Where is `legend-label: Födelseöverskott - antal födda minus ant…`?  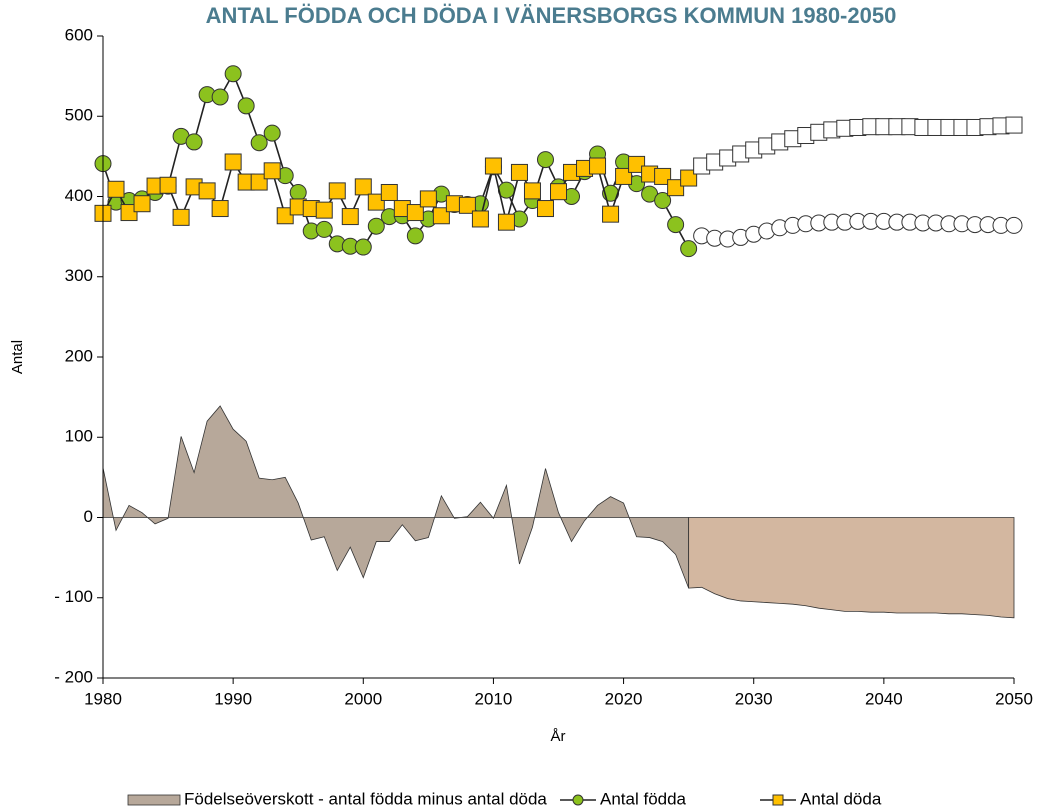
legend-label: Födelseöverskott - antal födda minus ant… is located at coordinates (365, 798).